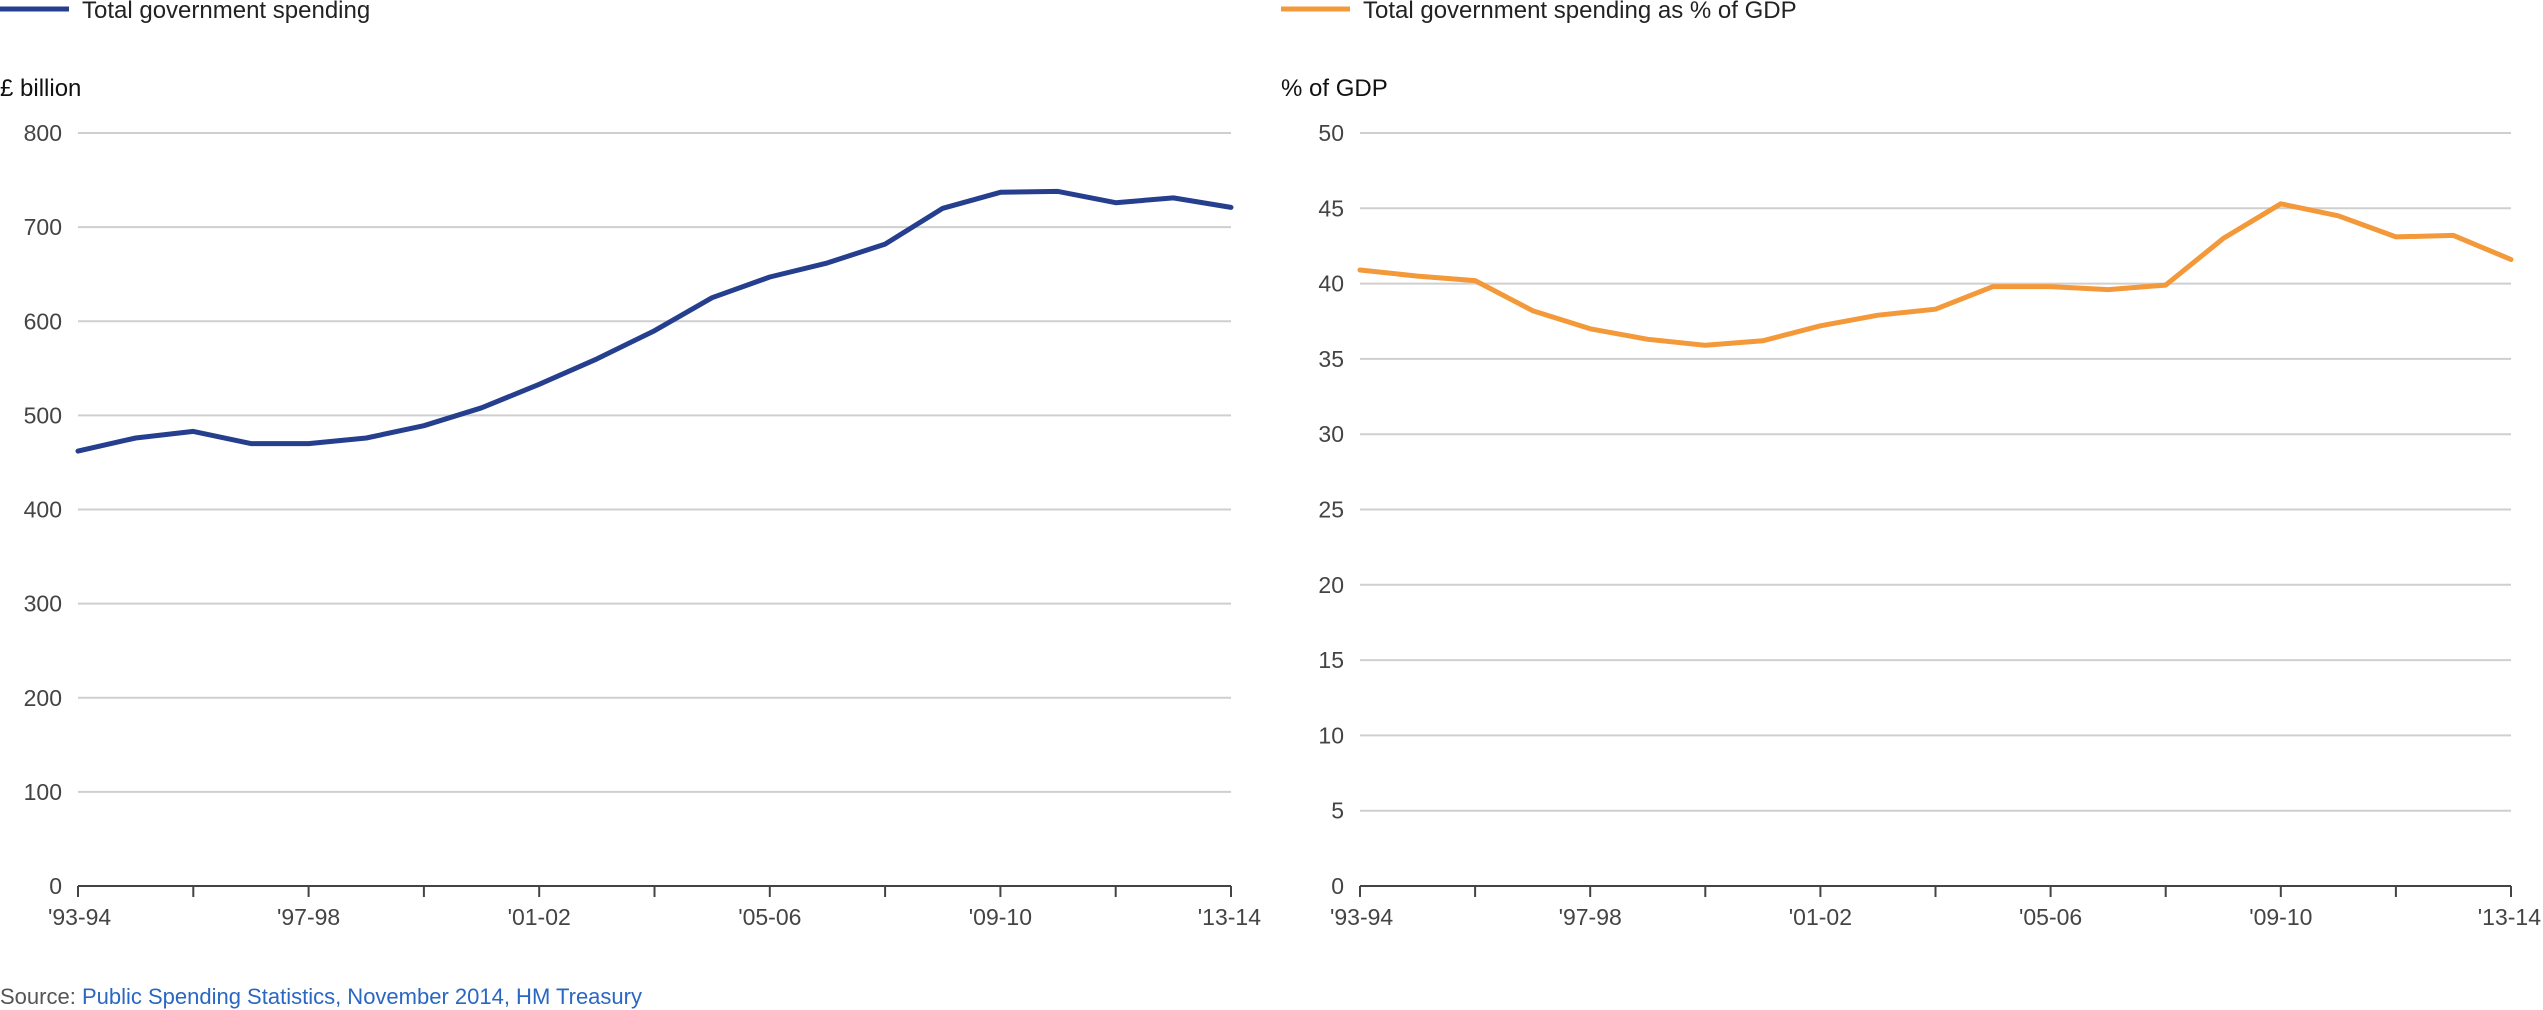  I want to click on y-tick-label: 40, so click(1331, 284).